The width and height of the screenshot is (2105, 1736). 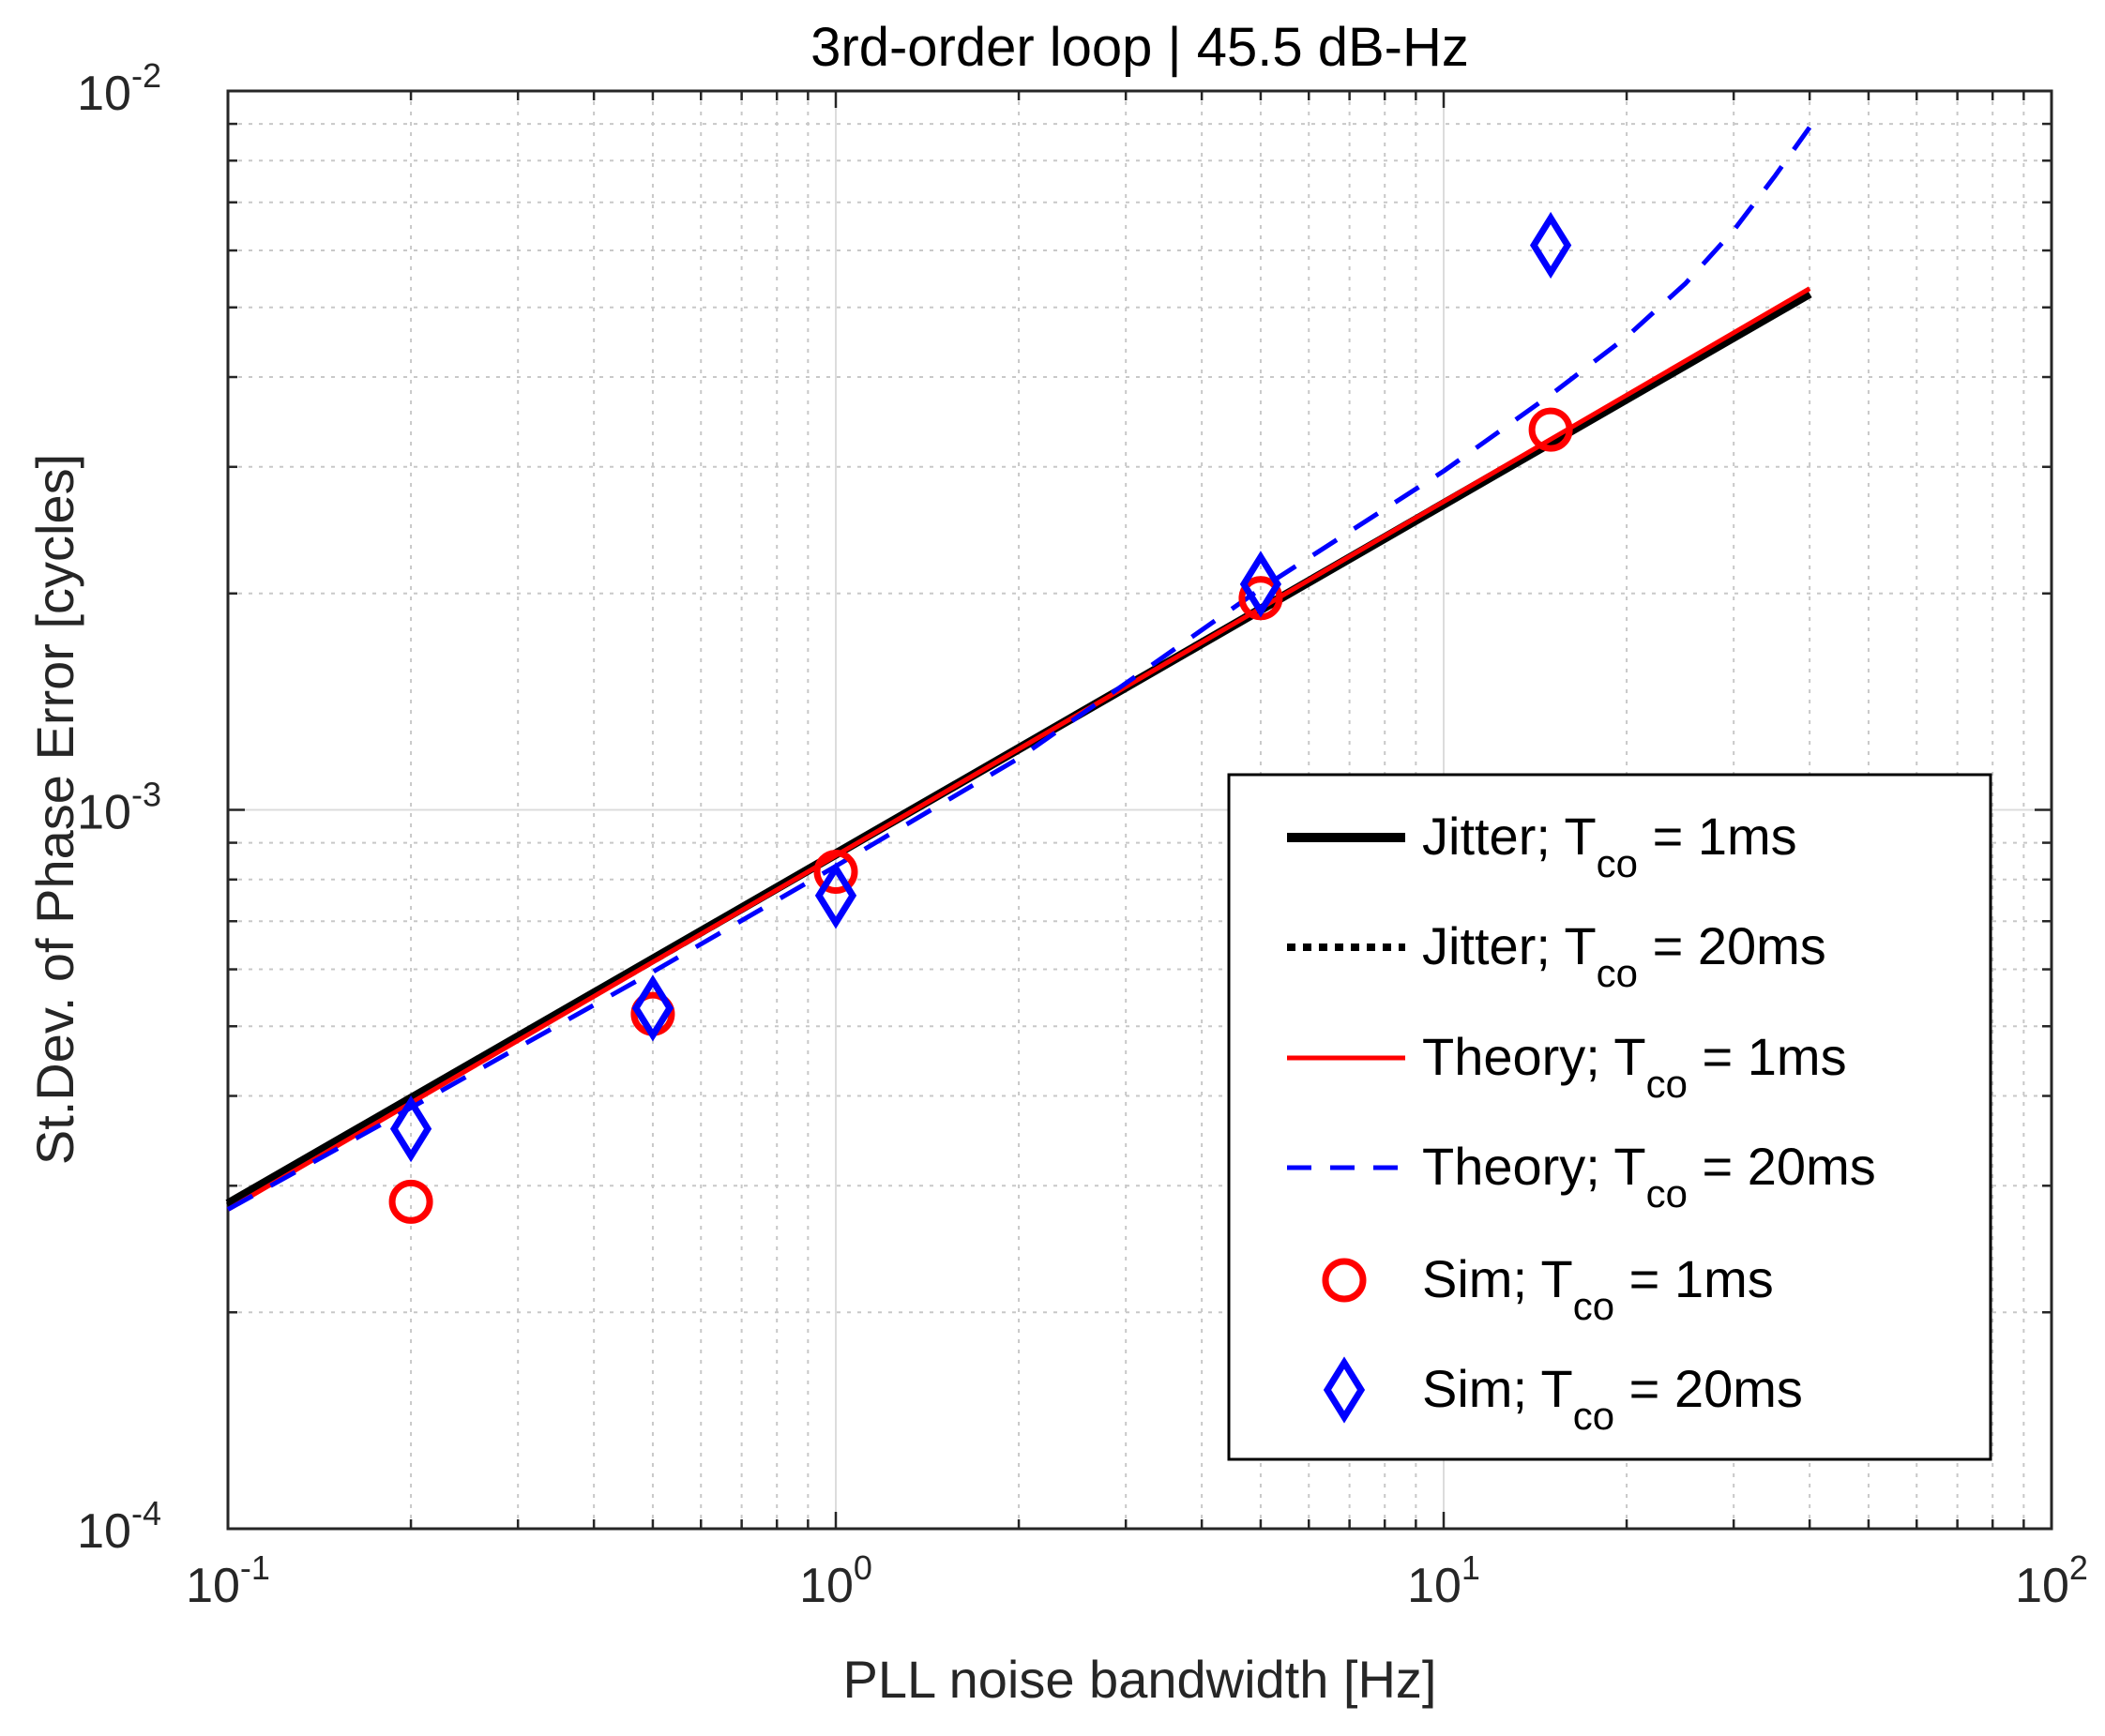 I want to click on legend-box, so click(x=1610, y=1117).